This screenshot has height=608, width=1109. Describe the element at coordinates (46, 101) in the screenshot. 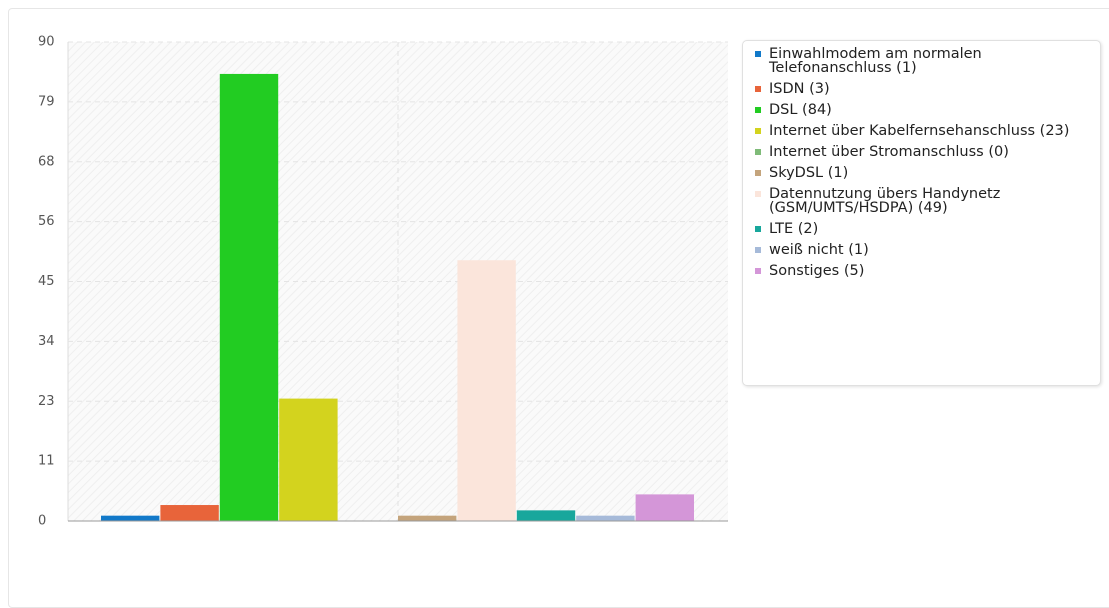

I see `y-tick-label: 79` at that location.